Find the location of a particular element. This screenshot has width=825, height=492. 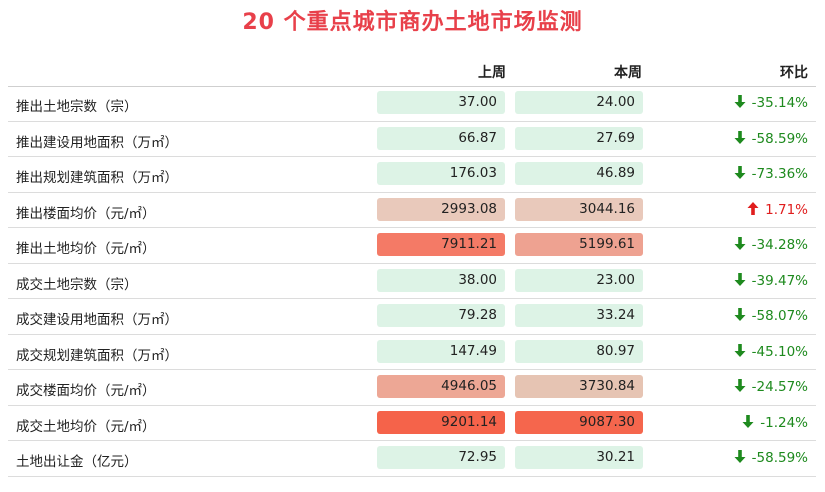

row-label: 成交规划建筑面积（万㎡） is located at coordinates (97, 355).